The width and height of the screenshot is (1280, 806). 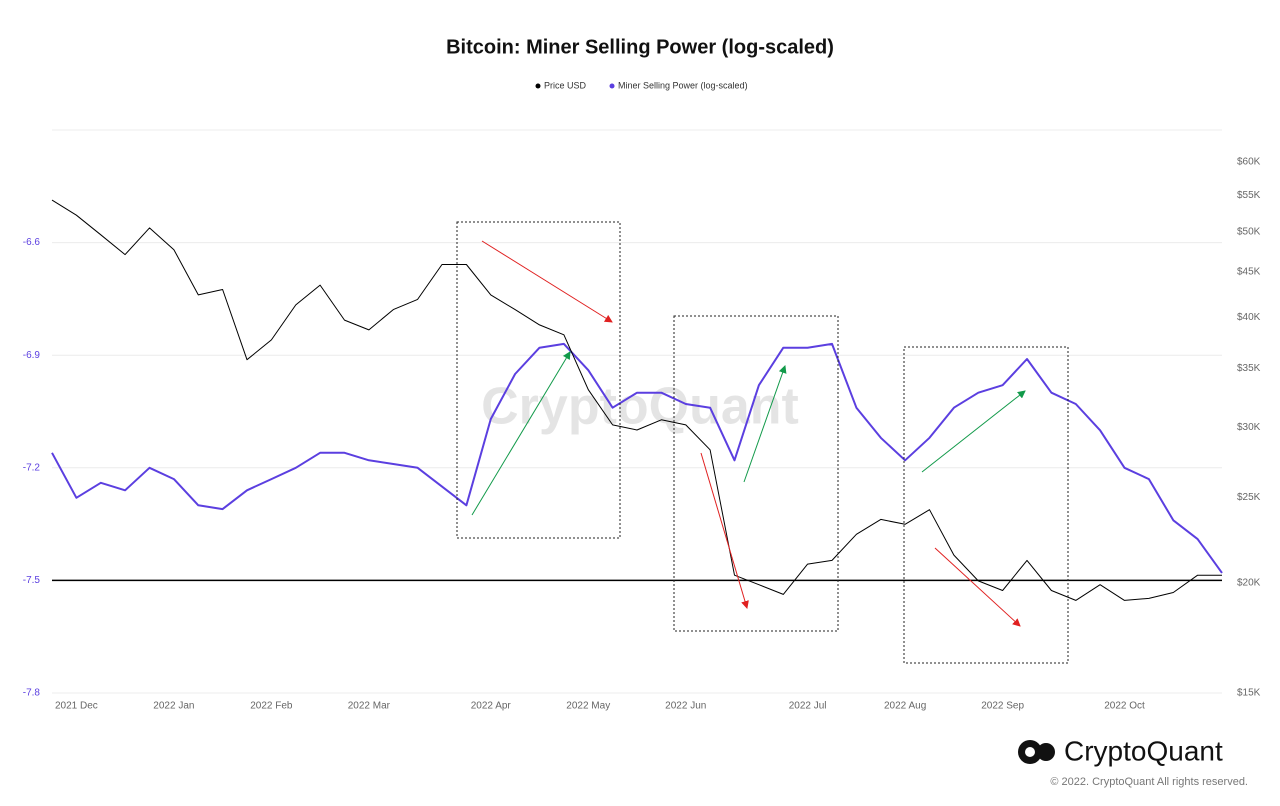 I want to click on y-tick-label: -6.6, so click(x=32, y=242).